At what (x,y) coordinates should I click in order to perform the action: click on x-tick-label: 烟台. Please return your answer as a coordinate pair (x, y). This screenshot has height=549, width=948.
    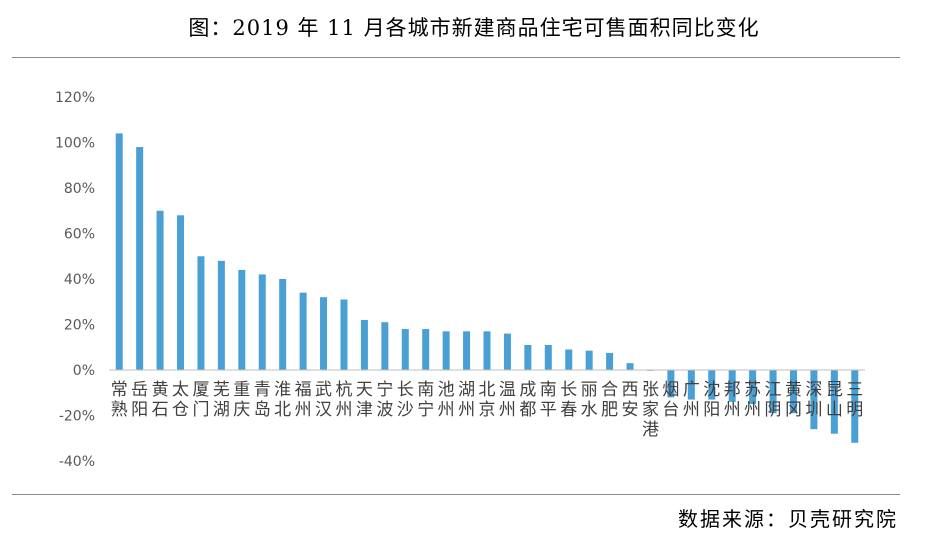
    Looking at the image, I should click on (670, 400).